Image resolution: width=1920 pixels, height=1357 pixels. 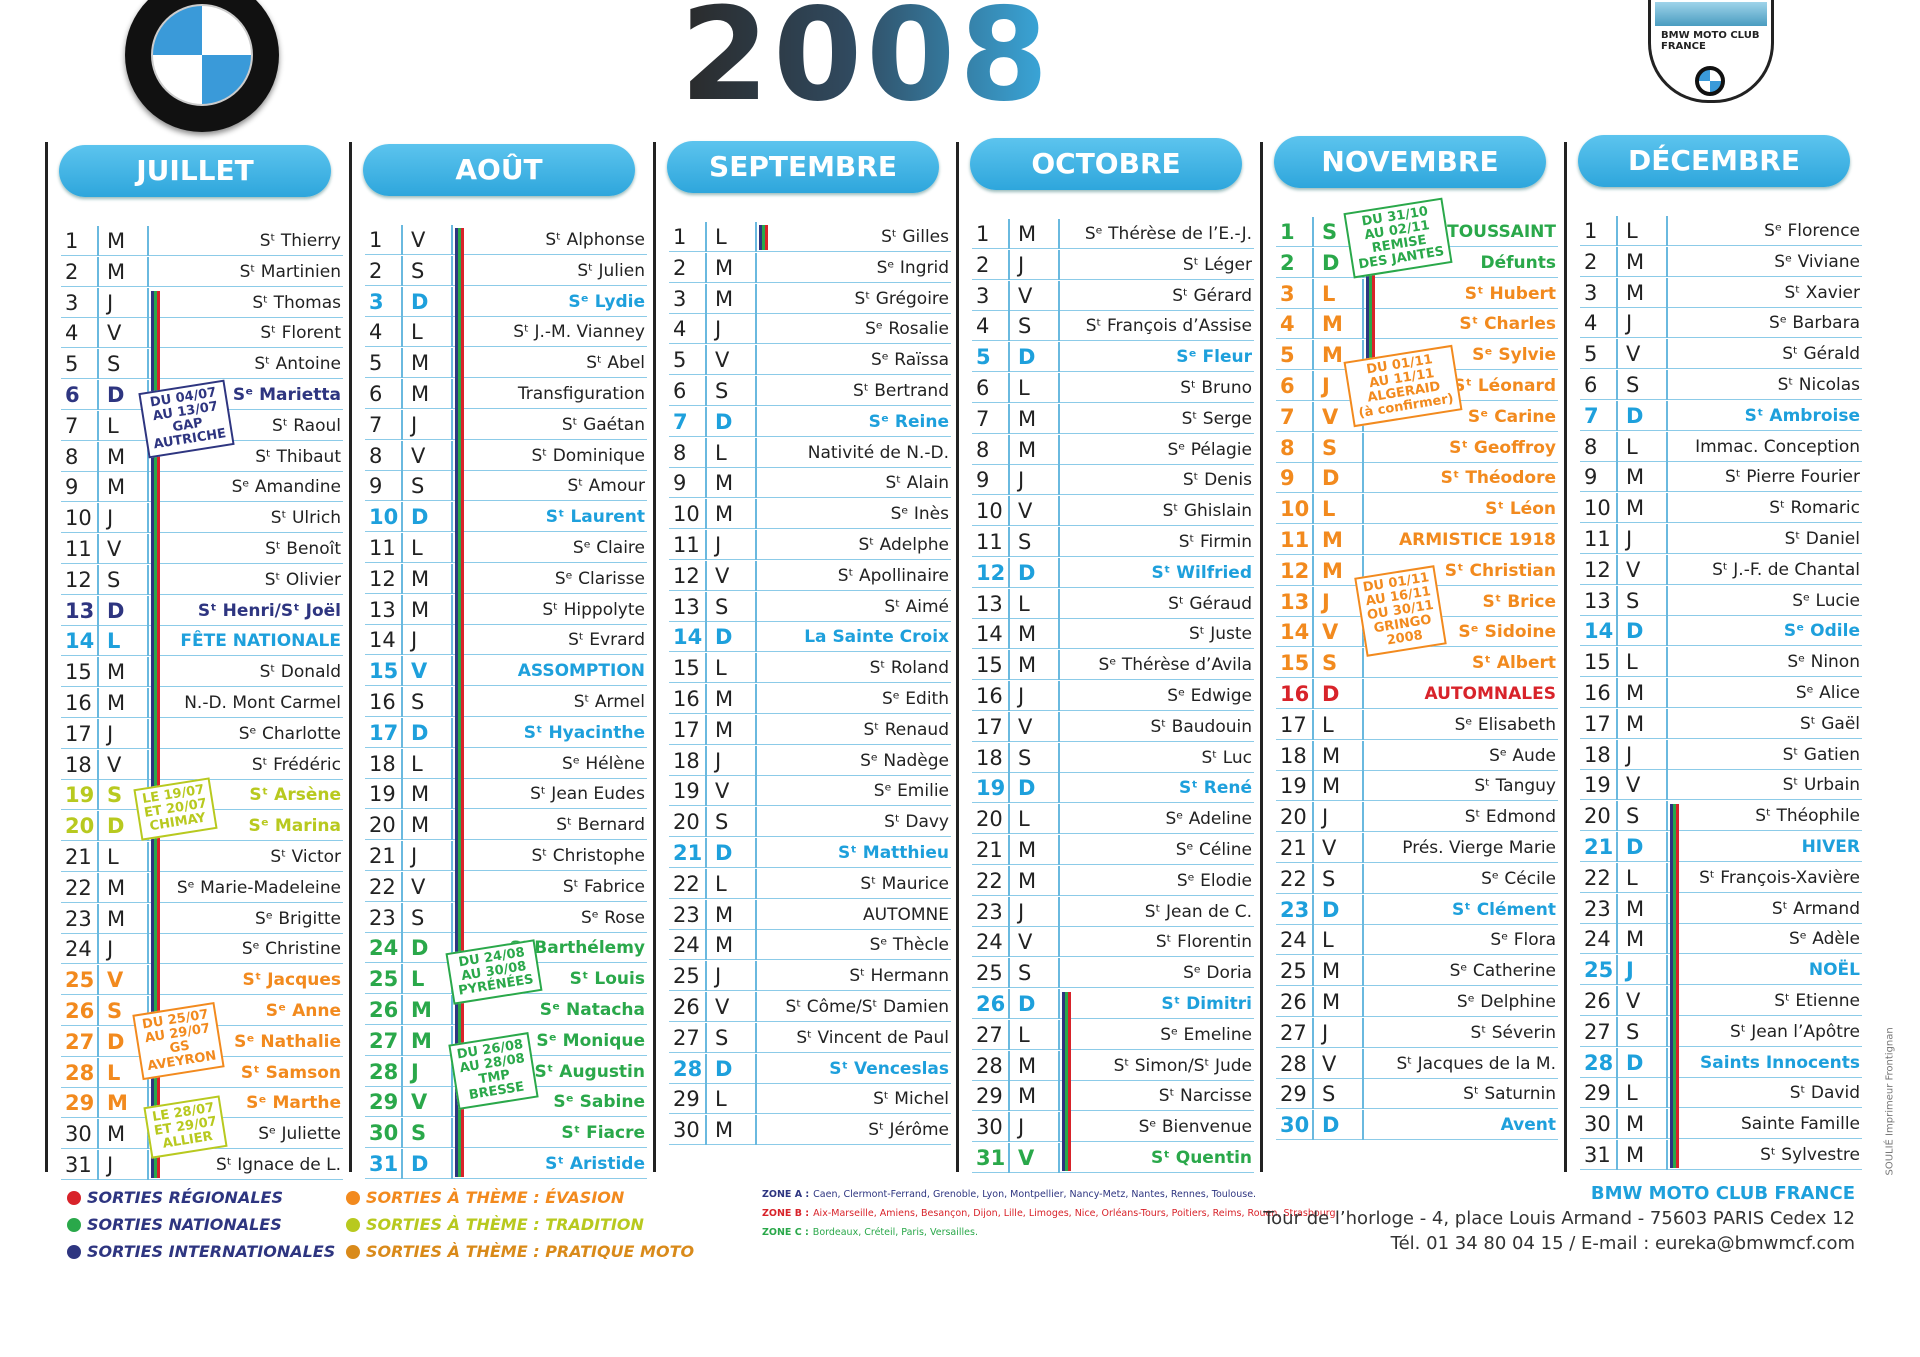 What do you see at coordinates (1113, 234) in the screenshot?
I see `day-row: 1 M Sᵉ Thérèse de l’E.-J.` at bounding box center [1113, 234].